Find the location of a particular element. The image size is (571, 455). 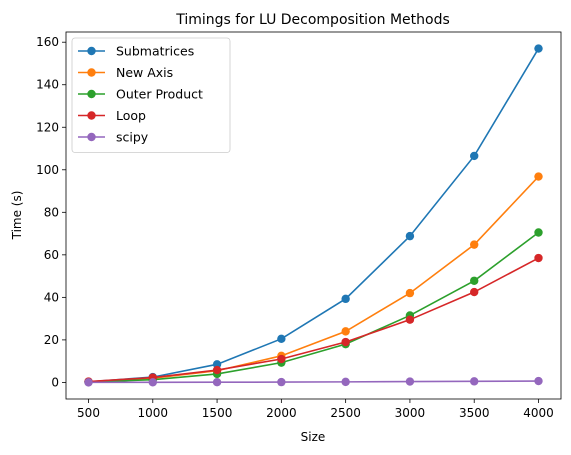

legend-item: New Axis is located at coordinates (125, 72).